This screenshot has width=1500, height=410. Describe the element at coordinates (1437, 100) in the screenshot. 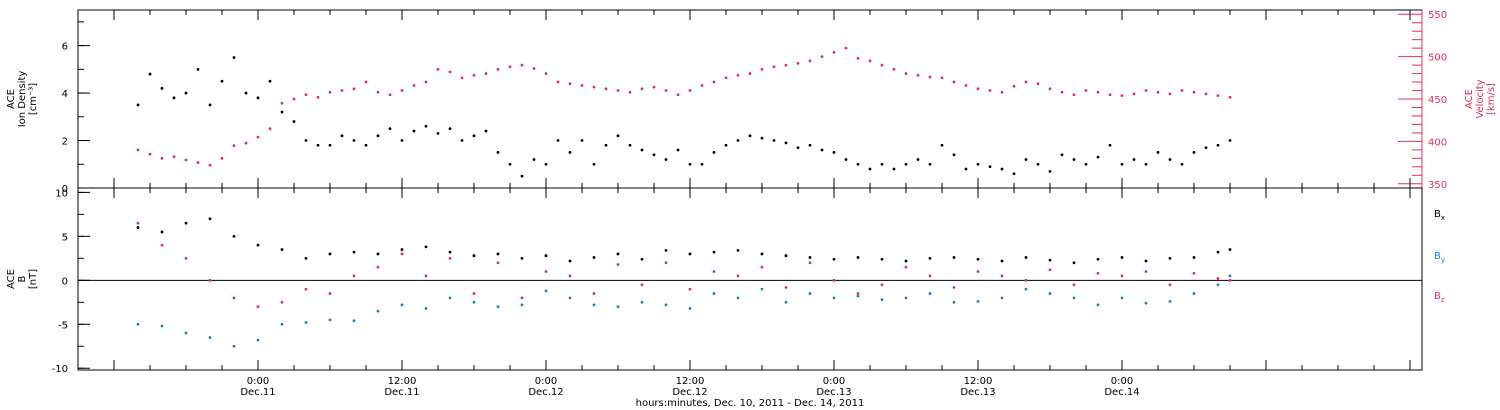

I see `y2-tick-label: 450` at that location.